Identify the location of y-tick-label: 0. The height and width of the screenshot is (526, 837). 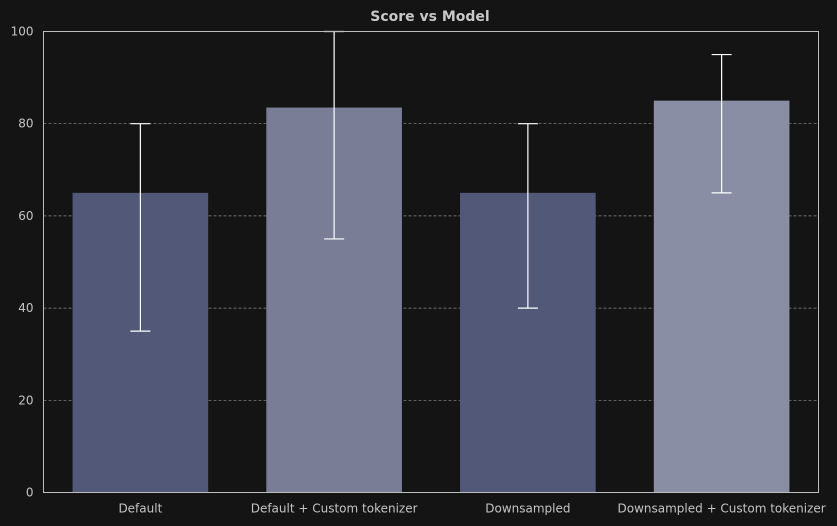
(30, 493).